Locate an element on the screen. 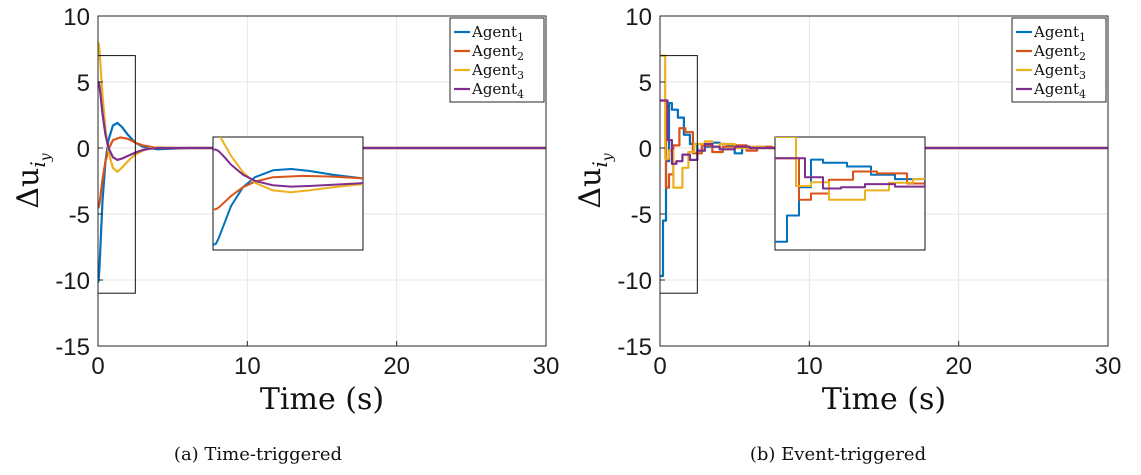  inset-line-agent1 is located at coordinates (288, 207).